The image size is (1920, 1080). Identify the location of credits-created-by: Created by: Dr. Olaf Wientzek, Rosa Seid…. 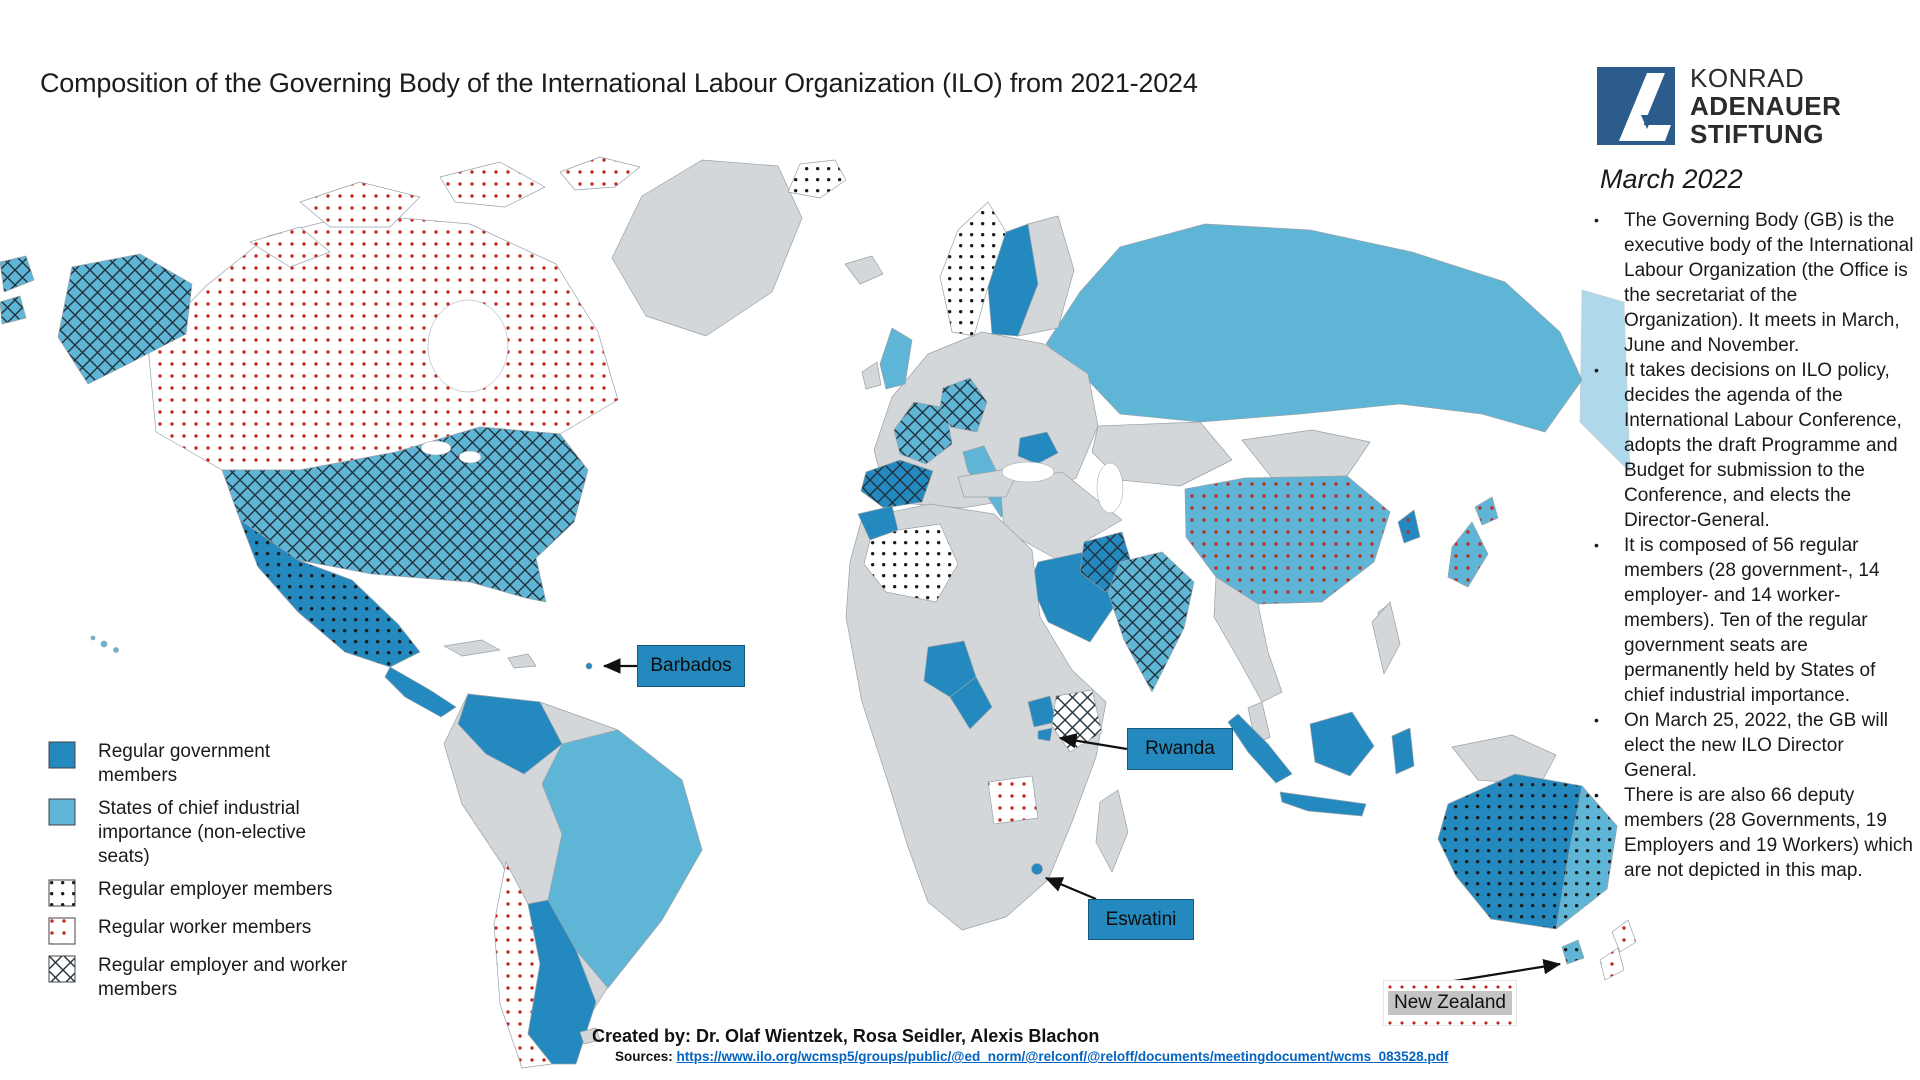
(846, 1036).